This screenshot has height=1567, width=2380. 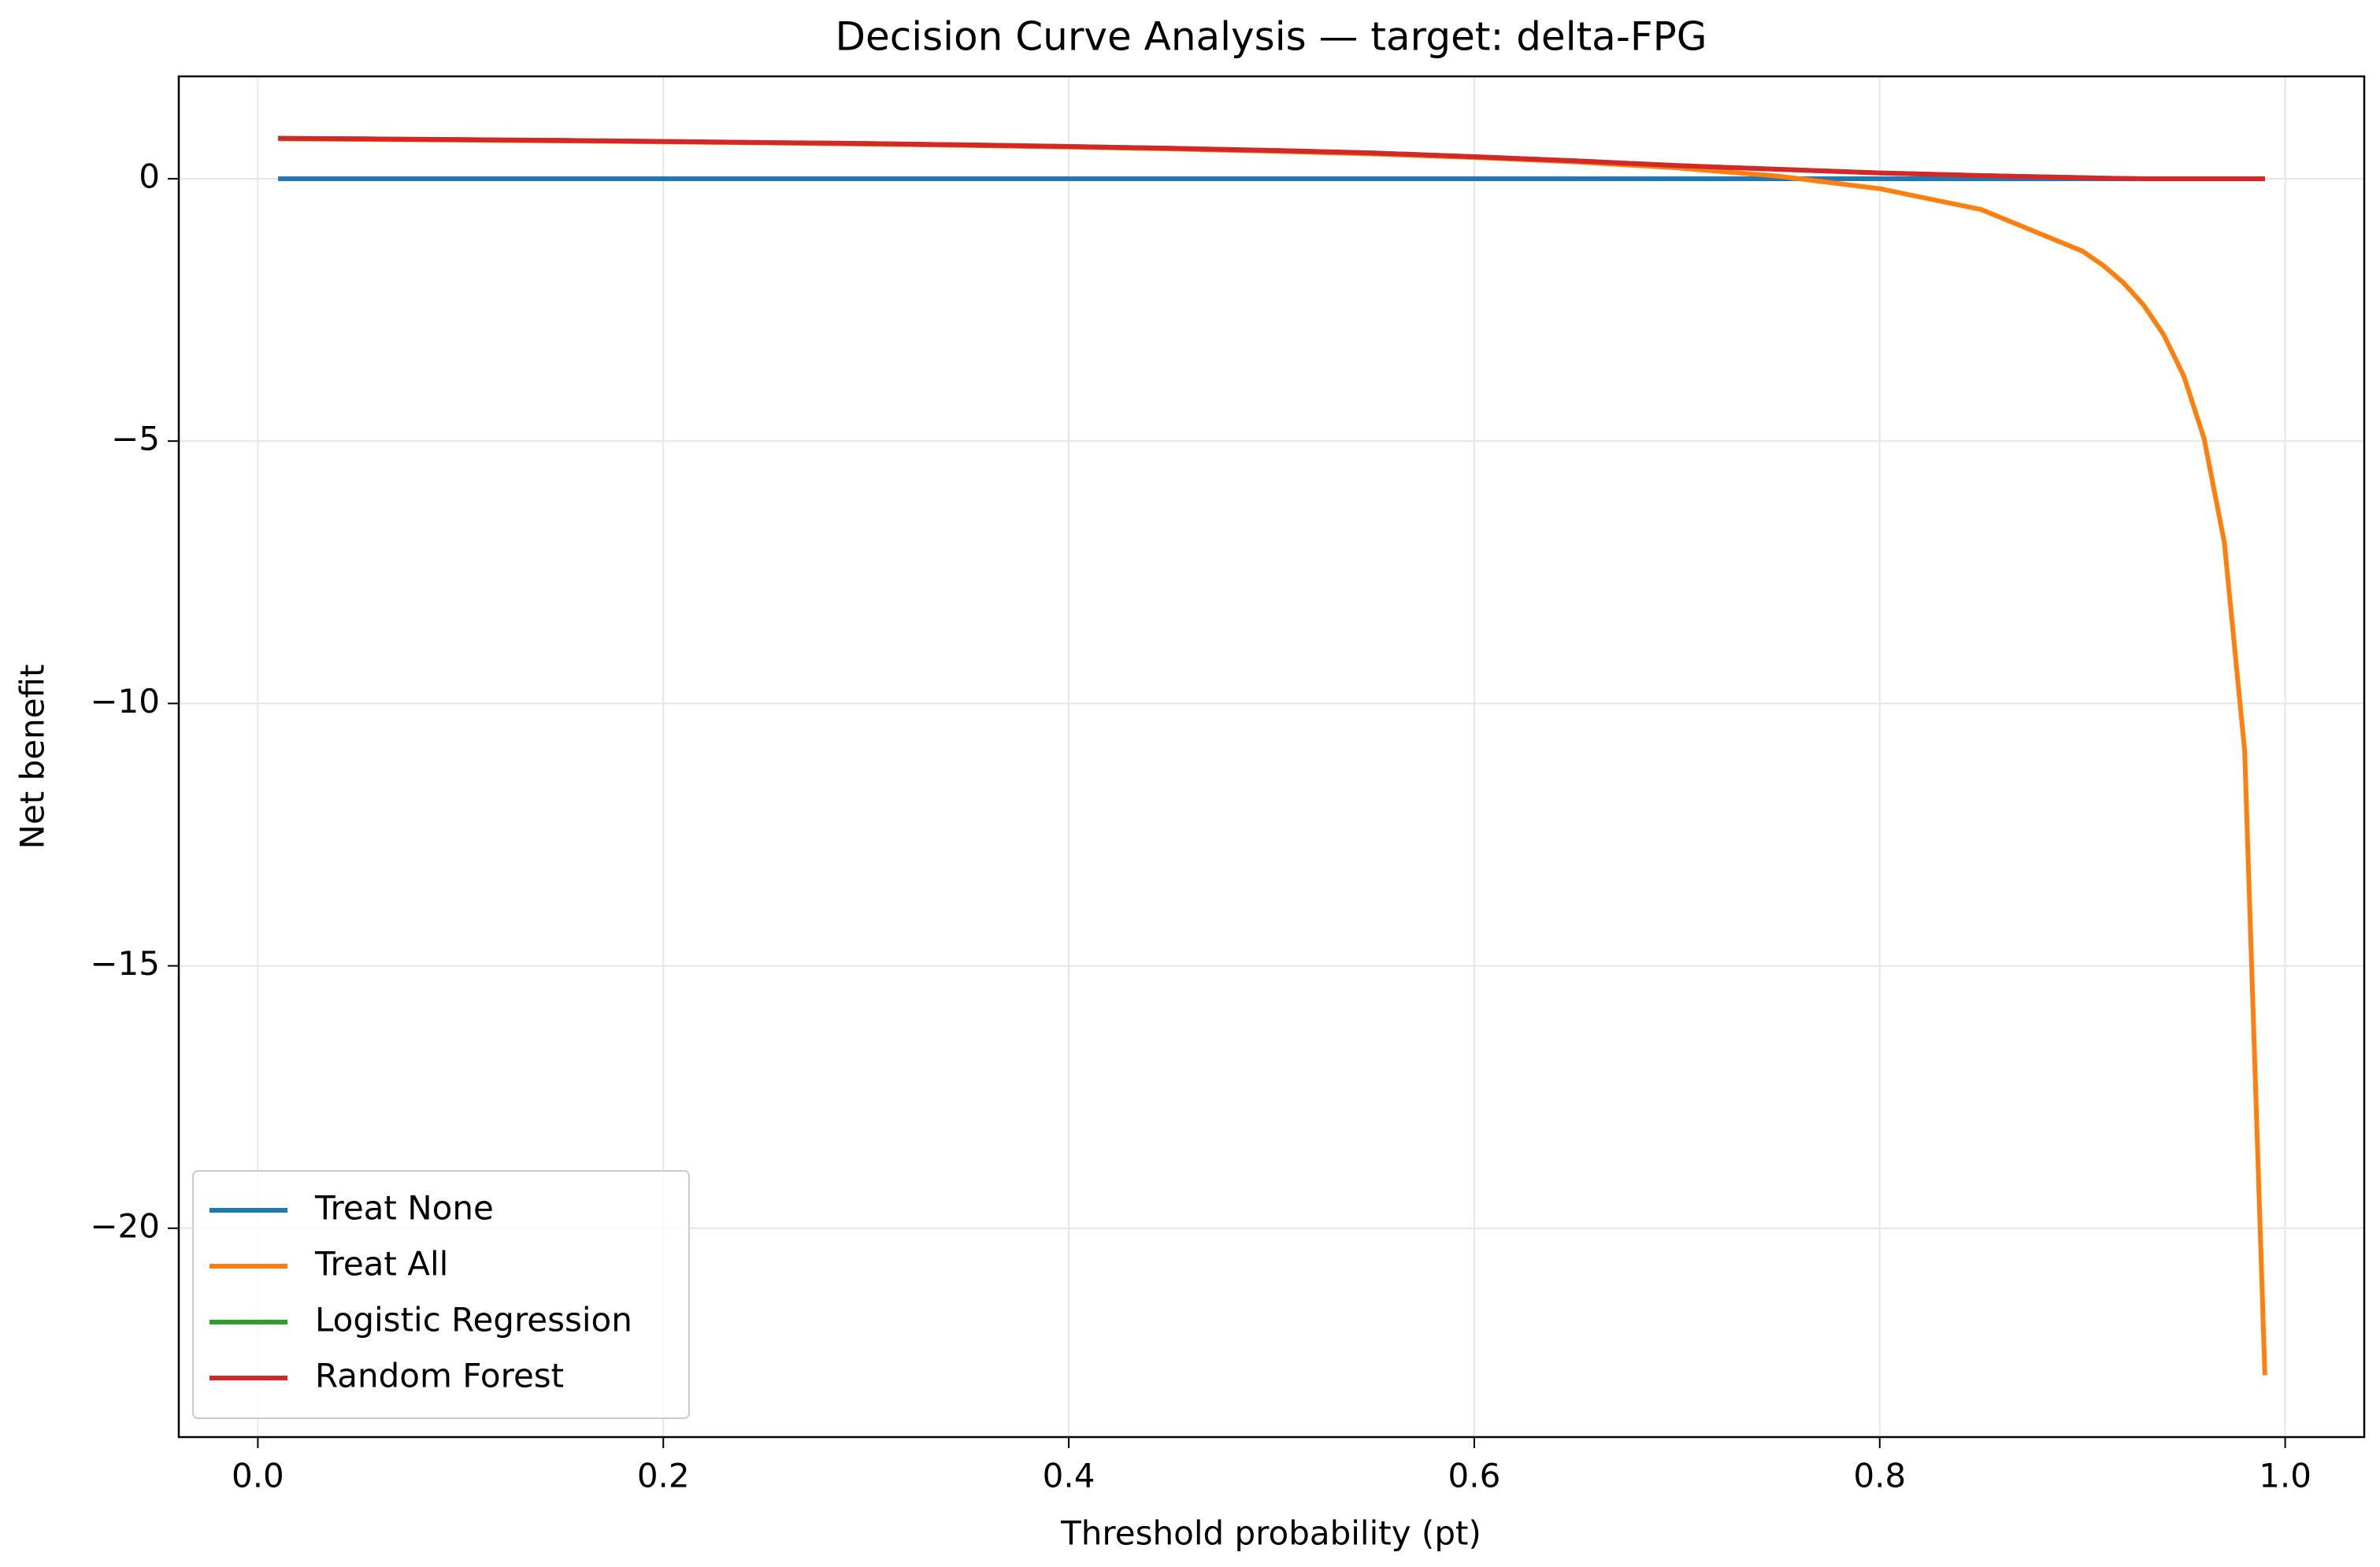 What do you see at coordinates (473, 1320) in the screenshot?
I see `legend-label: Logistic Regression` at bounding box center [473, 1320].